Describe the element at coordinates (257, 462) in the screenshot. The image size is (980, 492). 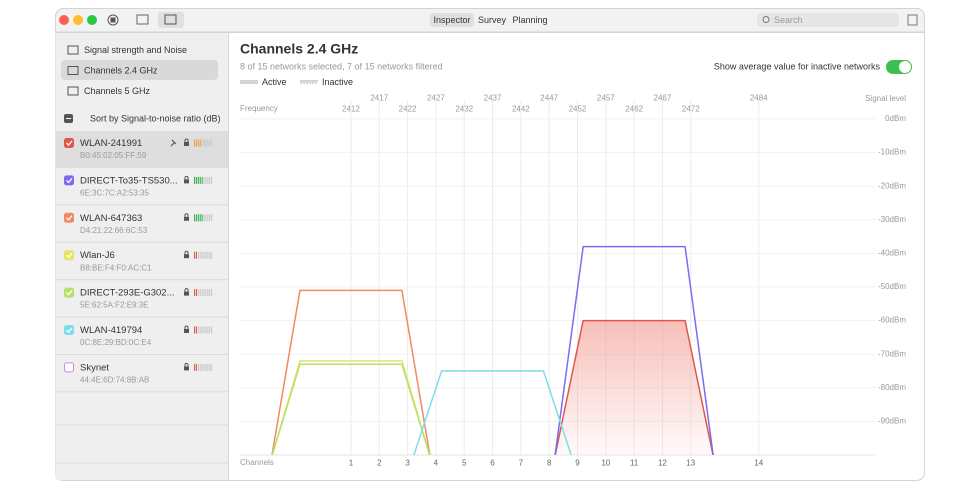
I see `channels-label: Channels` at that location.